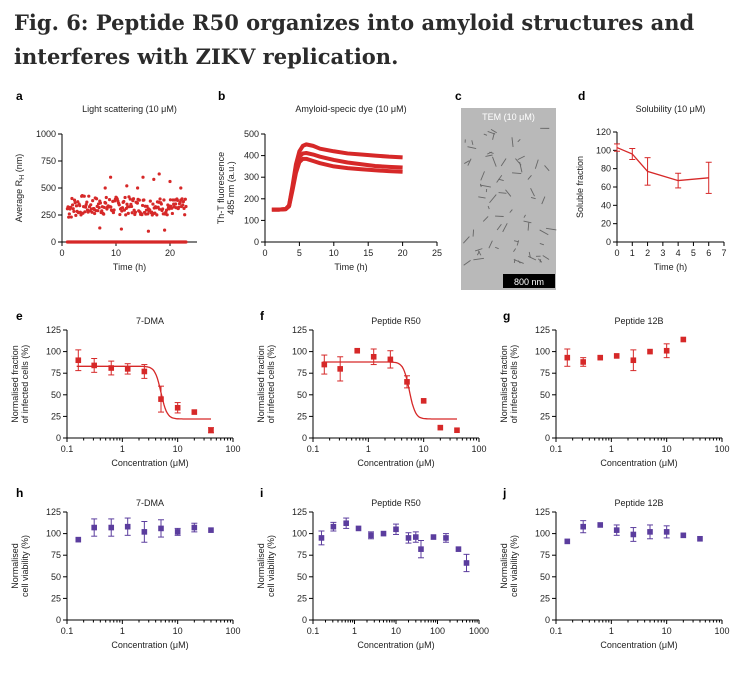 The width and height of the screenshot is (739, 673). I want to click on panel-title: Peptide R50, so click(396, 321).